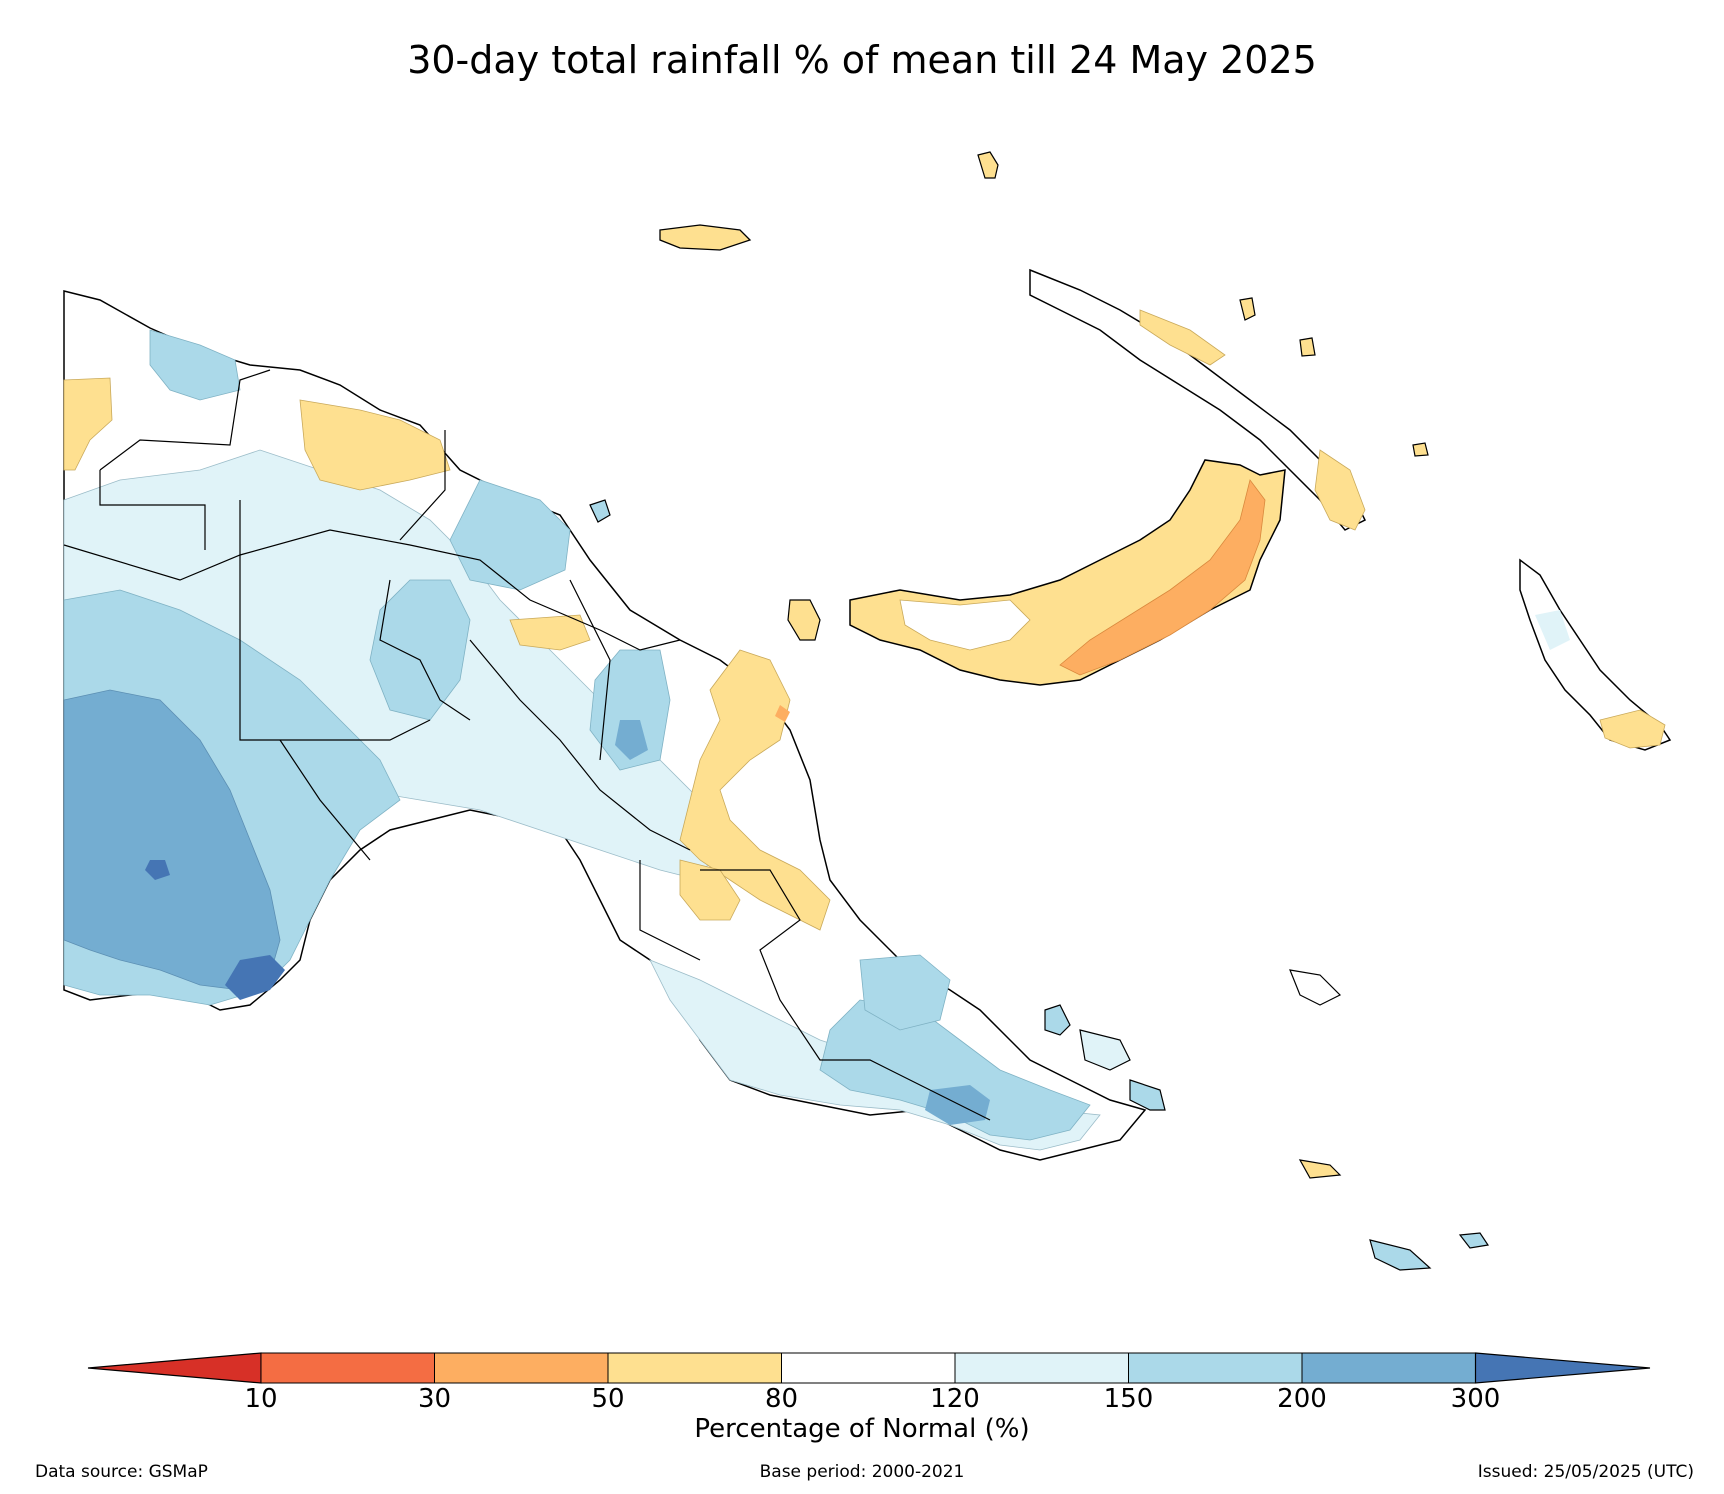 Image resolution: width=1724 pixels, height=1494 pixels. What do you see at coordinates (1182, 337) in the screenshot?
I see `zone-50-80-new-ireland-north` at bounding box center [1182, 337].